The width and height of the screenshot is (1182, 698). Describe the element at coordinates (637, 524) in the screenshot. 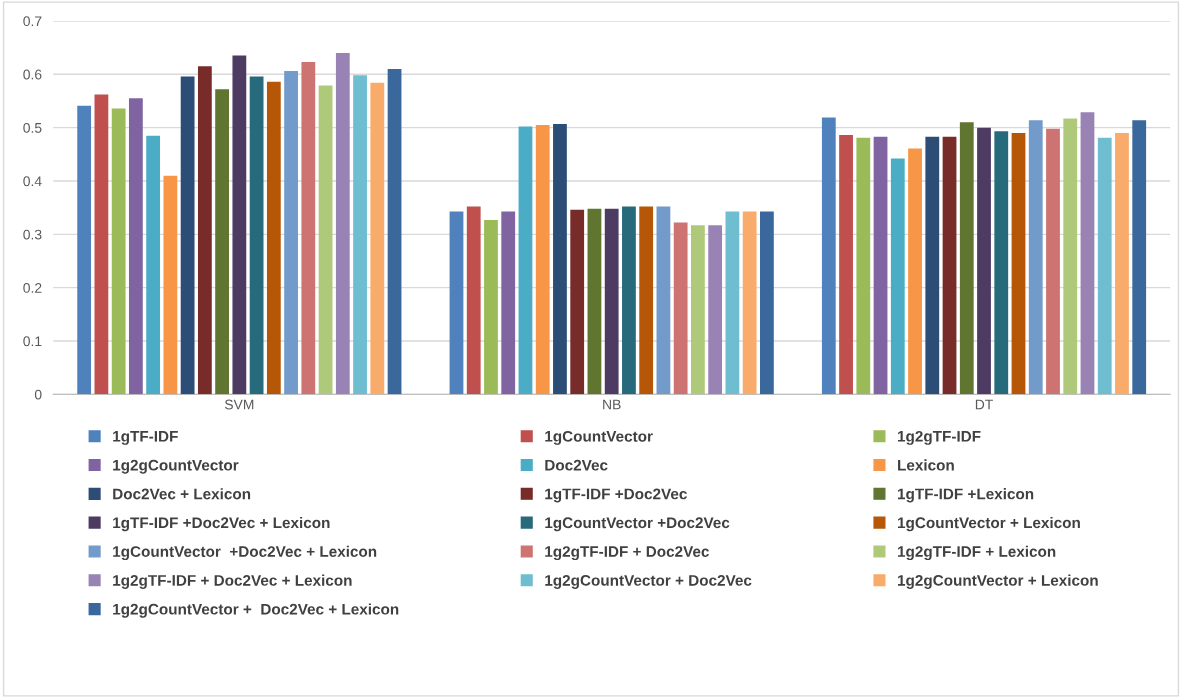

I see `legend-label: 1gCountVector +Doc2Vec` at that location.